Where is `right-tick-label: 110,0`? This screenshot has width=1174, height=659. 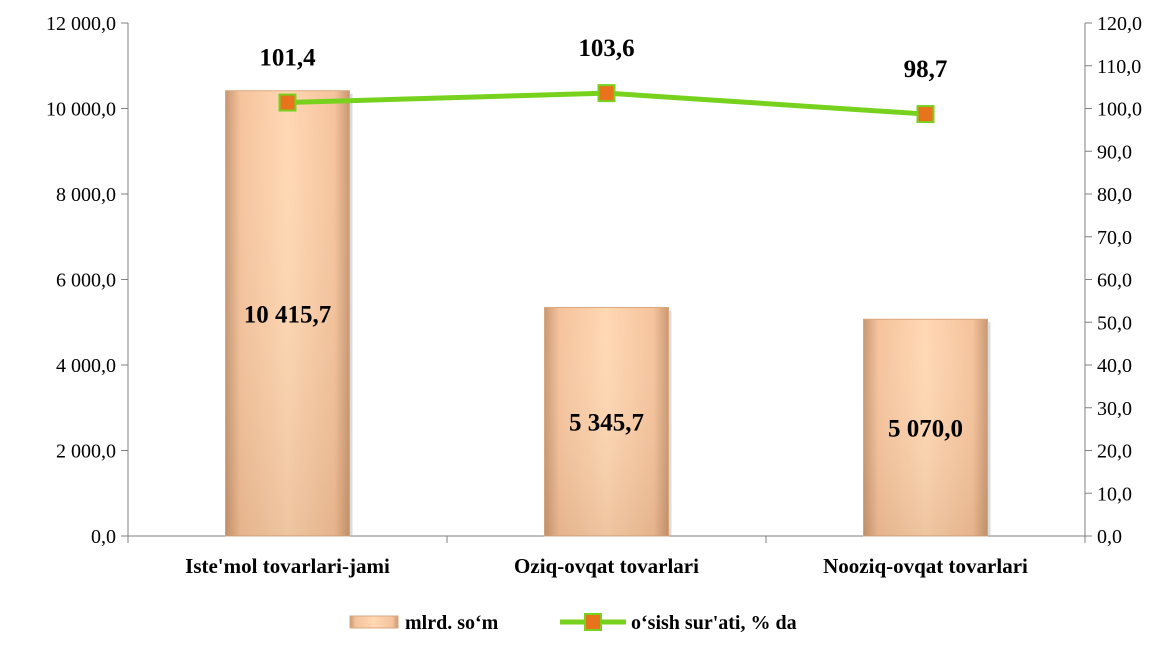
right-tick-label: 110,0 is located at coordinates (1119, 67).